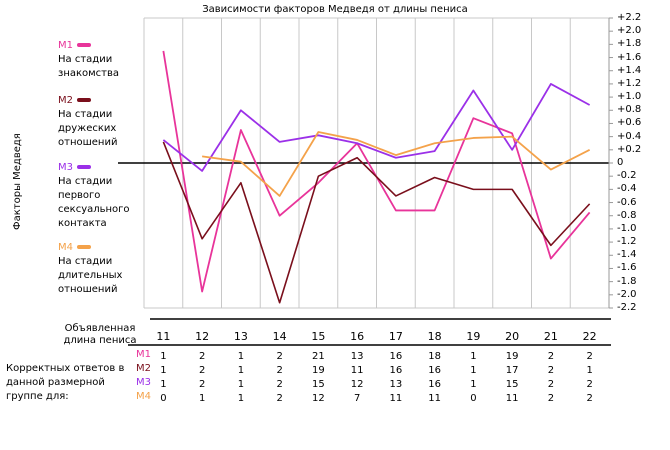 This screenshot has width=670, height=450. Describe the element at coordinates (629, 110) in the screenshot. I see `y-tick-label: +0.8` at that location.